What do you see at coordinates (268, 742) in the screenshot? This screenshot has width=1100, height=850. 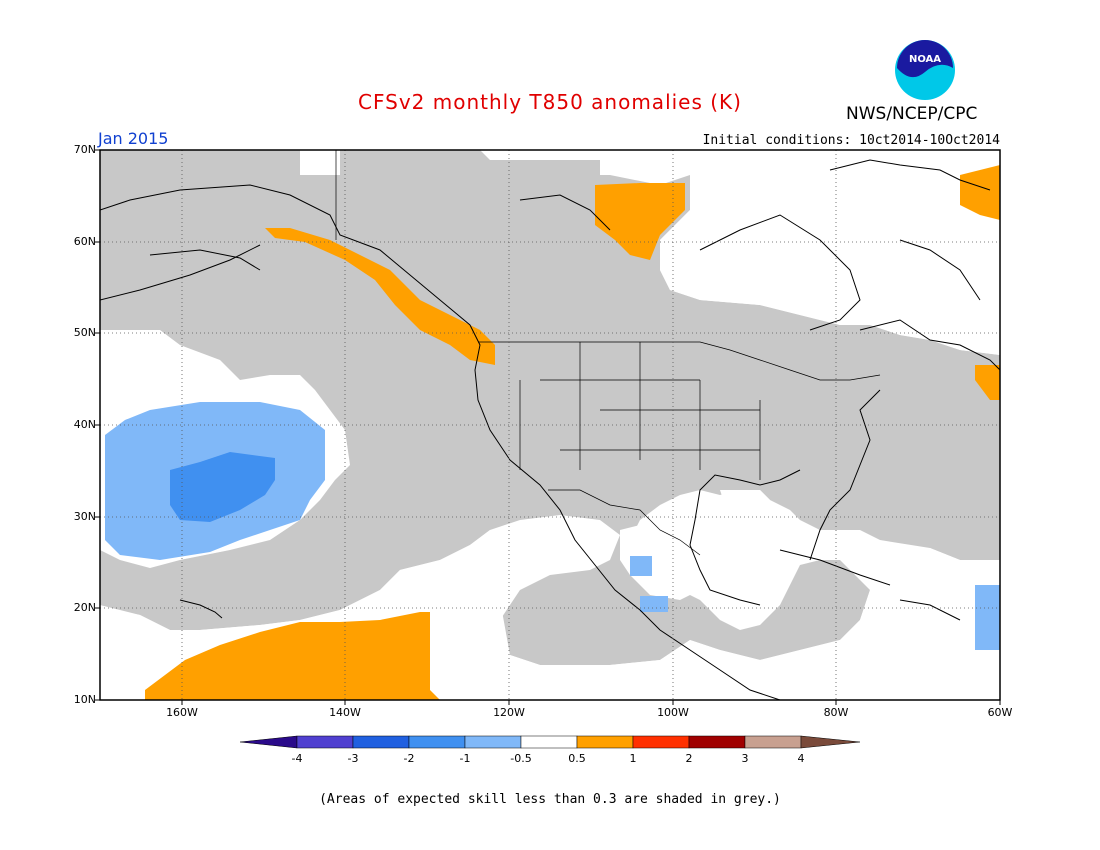 I see `colorbar-arrow-left` at bounding box center [268, 742].